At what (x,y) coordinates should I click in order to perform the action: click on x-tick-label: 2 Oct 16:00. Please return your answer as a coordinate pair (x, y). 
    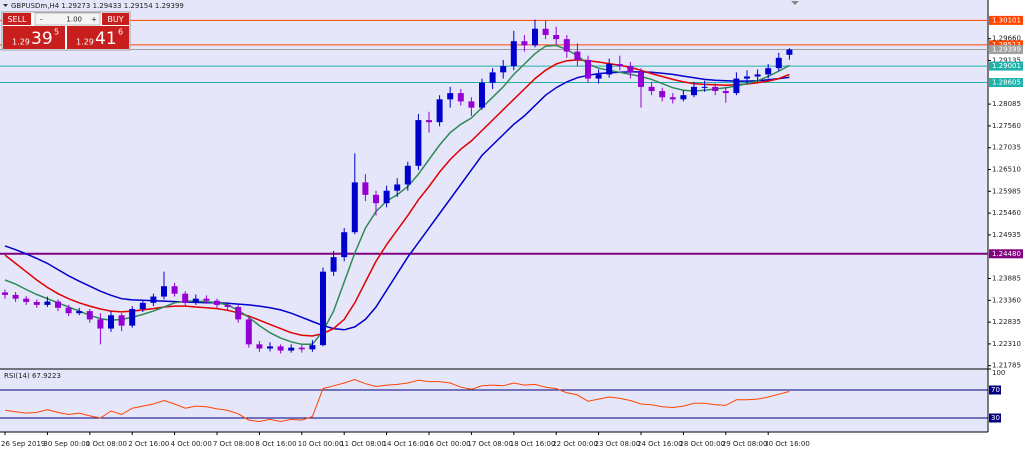
    Looking at the image, I should click on (148, 444).